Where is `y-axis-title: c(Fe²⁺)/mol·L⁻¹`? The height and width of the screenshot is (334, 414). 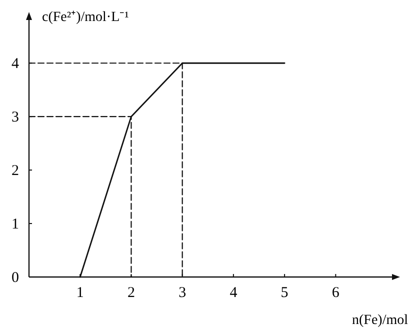
y-axis-title: c(Fe²⁺)/mol·L⁻¹ is located at coordinates (85, 17).